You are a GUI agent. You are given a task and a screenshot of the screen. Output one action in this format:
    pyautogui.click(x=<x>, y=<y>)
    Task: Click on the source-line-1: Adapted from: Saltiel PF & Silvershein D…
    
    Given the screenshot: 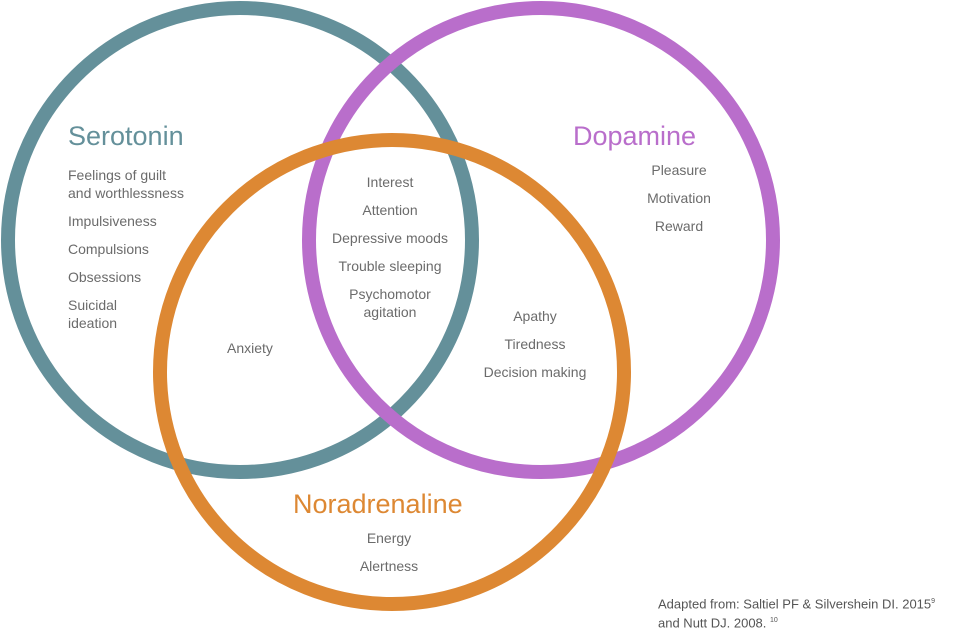 What is the action you would take?
    pyautogui.click(x=795, y=604)
    